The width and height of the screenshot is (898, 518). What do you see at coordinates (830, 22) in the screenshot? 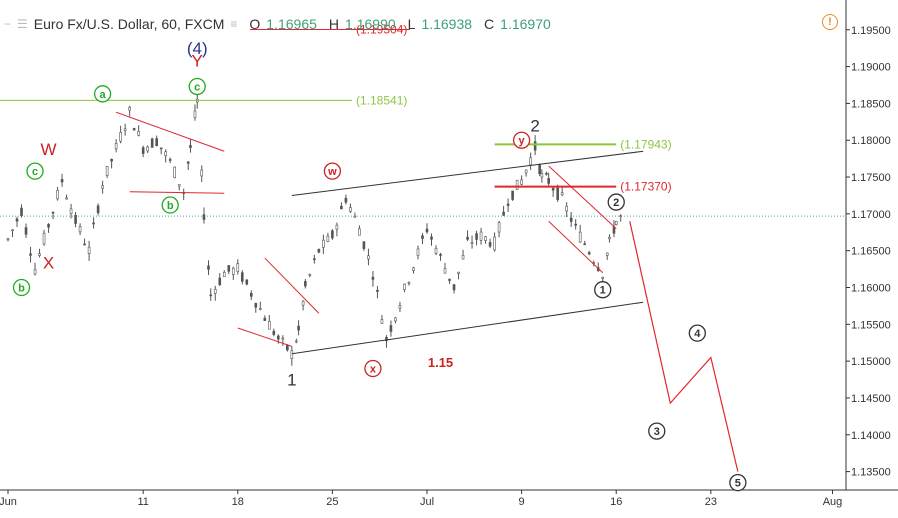
I see `alert-icon: !` at bounding box center [830, 22].